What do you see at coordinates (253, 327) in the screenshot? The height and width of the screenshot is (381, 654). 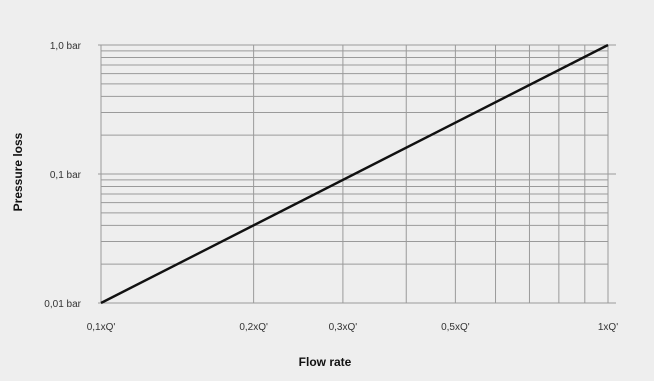 I see `x-tick-label: 0,2xQ'` at bounding box center [253, 327].